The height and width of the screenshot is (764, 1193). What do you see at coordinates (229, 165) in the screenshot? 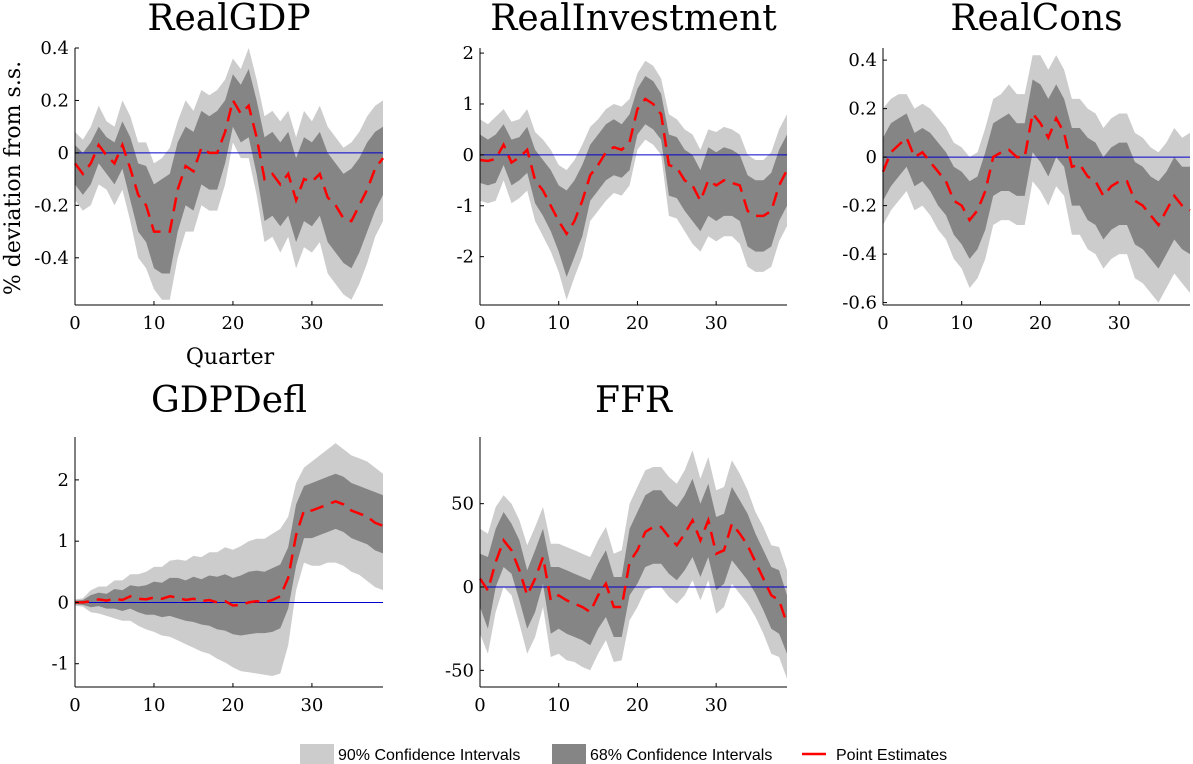
I see `point-estimates-realgdp` at bounding box center [229, 165].